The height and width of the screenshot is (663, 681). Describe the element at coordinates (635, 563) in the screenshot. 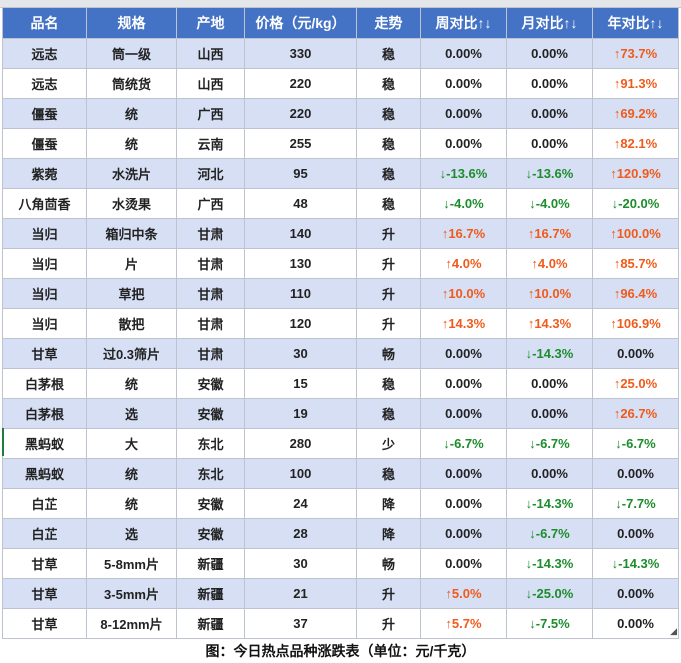

I see `cell-year-change: ↓-14.3%` at that location.